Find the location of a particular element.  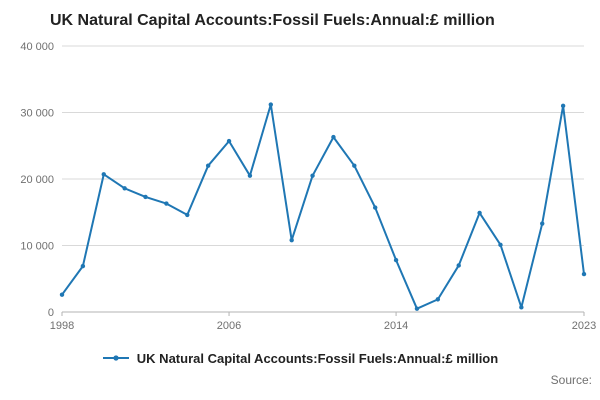

y-tick-label: 0 is located at coordinates (51, 313).